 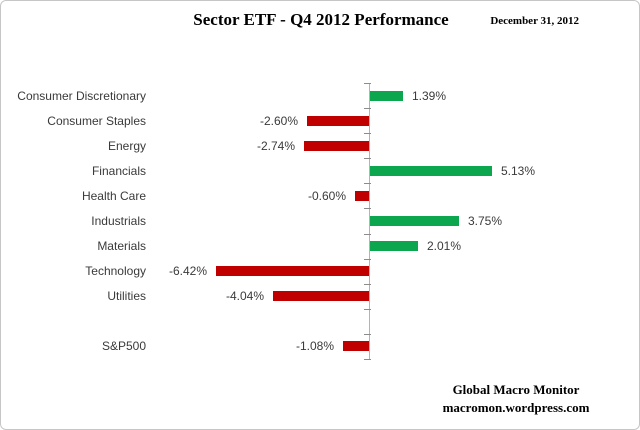 What do you see at coordinates (115, 271) in the screenshot?
I see `category-label: Technology` at bounding box center [115, 271].